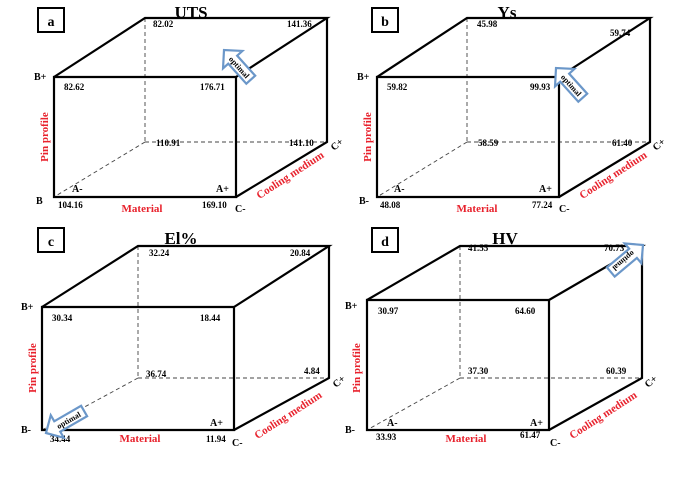 This screenshot has height=481, width=685. Describe the element at coordinates (210, 318) in the screenshot. I see `value-front-top-right: 18.44` at that location.